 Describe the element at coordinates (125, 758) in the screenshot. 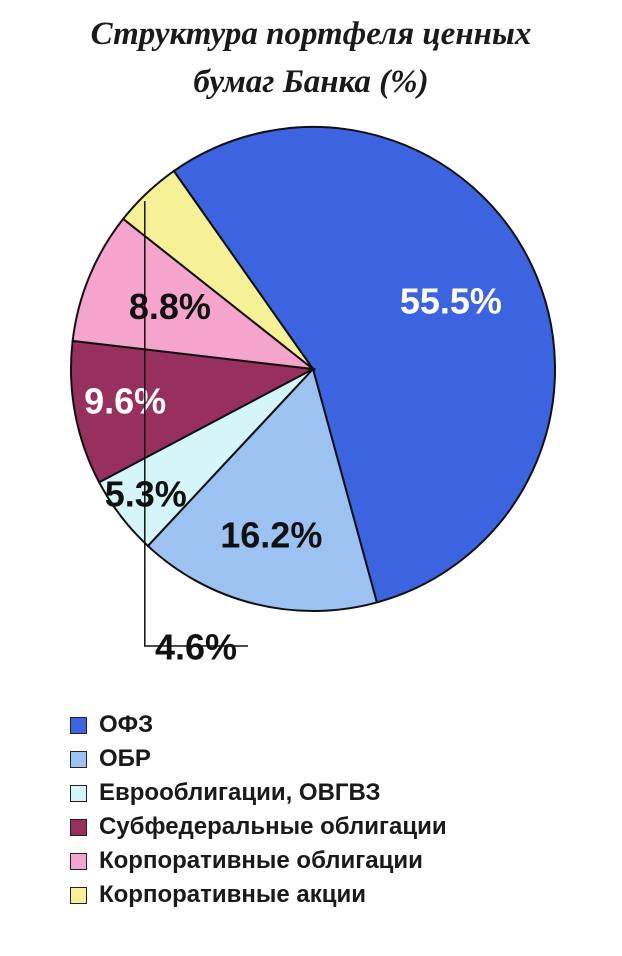

I see `legend-label-obr: ОБР` at that location.